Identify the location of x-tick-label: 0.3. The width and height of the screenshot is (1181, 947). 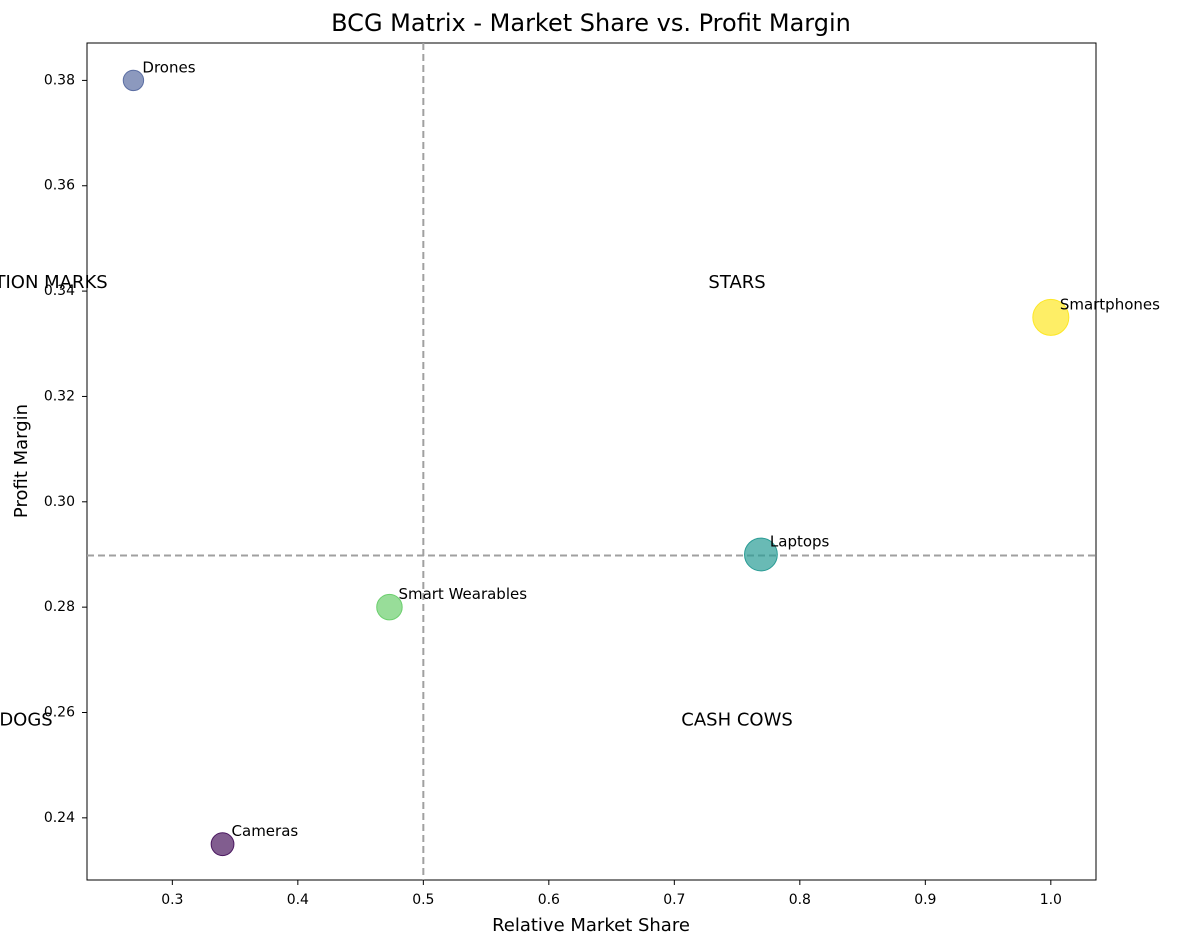
(172, 900).